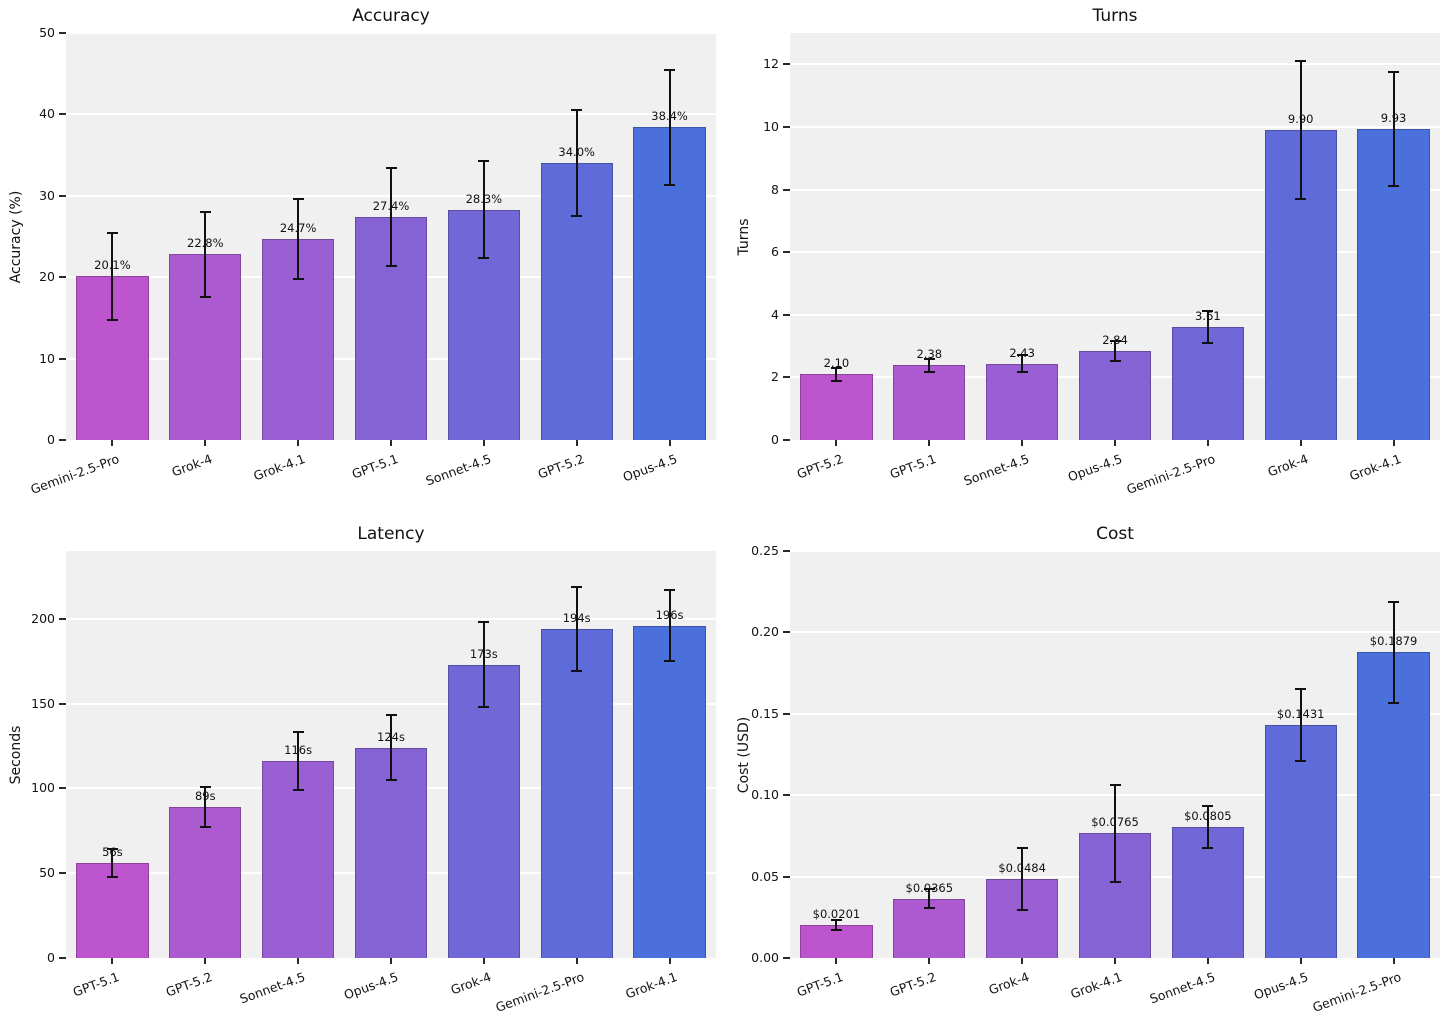 The image size is (1456, 1036). I want to click on bar-value-label: 20.1%, so click(112, 265).